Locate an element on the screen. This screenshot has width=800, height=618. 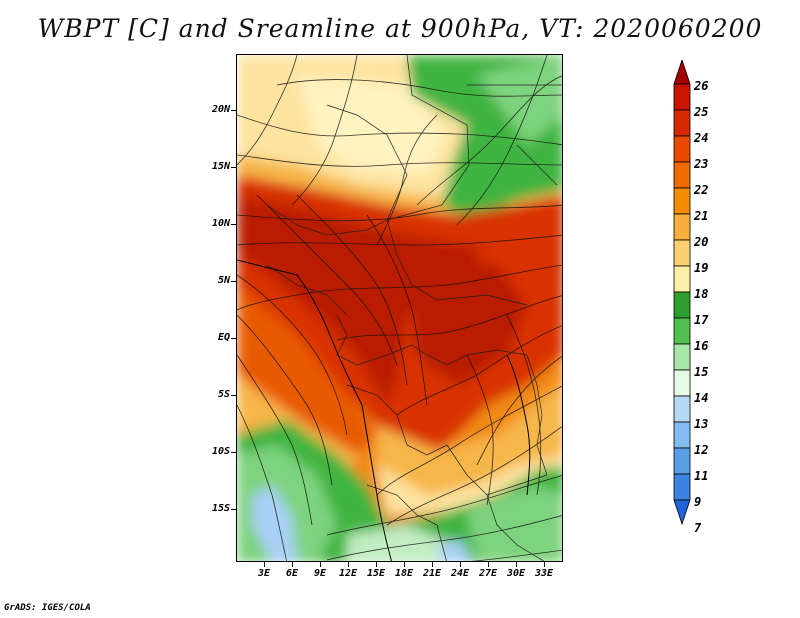
colorbar-label: 11 is located at coordinates (701, 476).